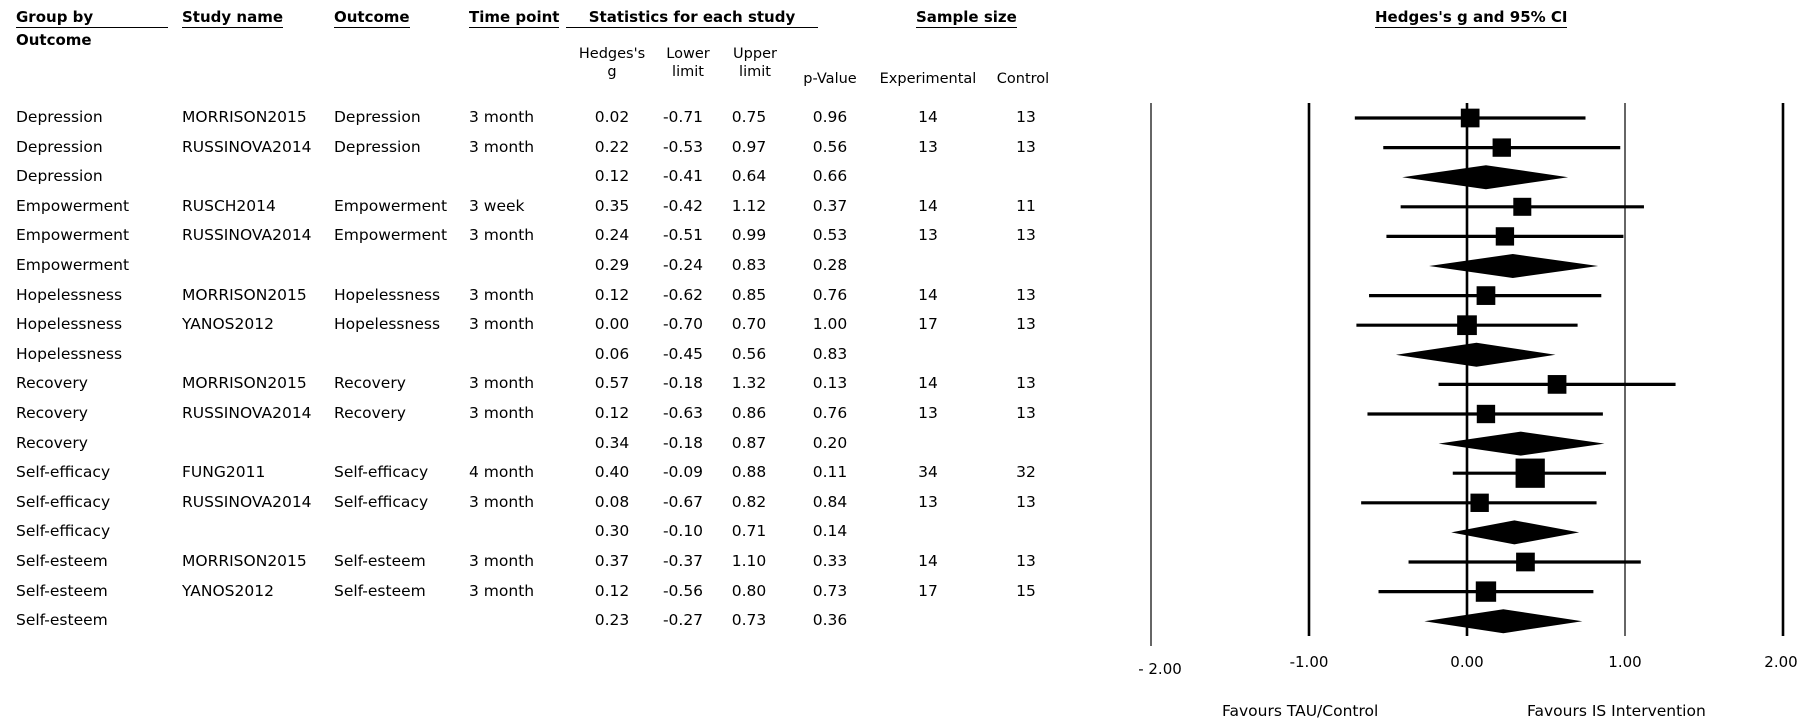 The height and width of the screenshot is (723, 1812). I want to click on cell-outcome: Self-esteem, so click(380, 590).